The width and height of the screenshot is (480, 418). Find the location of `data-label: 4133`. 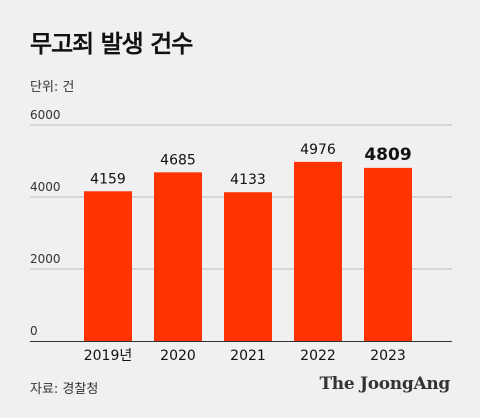

data-label: 4133 is located at coordinates (248, 180).